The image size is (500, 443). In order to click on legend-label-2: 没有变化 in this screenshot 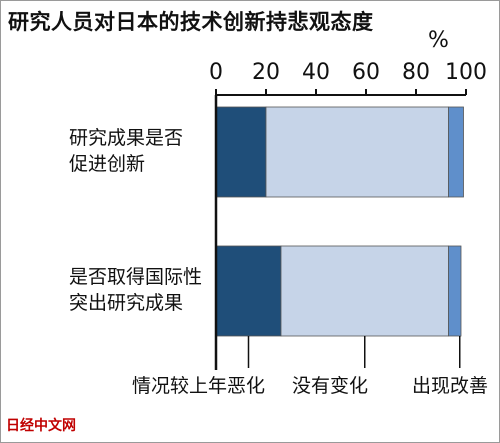, I will do `click(330, 386)`.